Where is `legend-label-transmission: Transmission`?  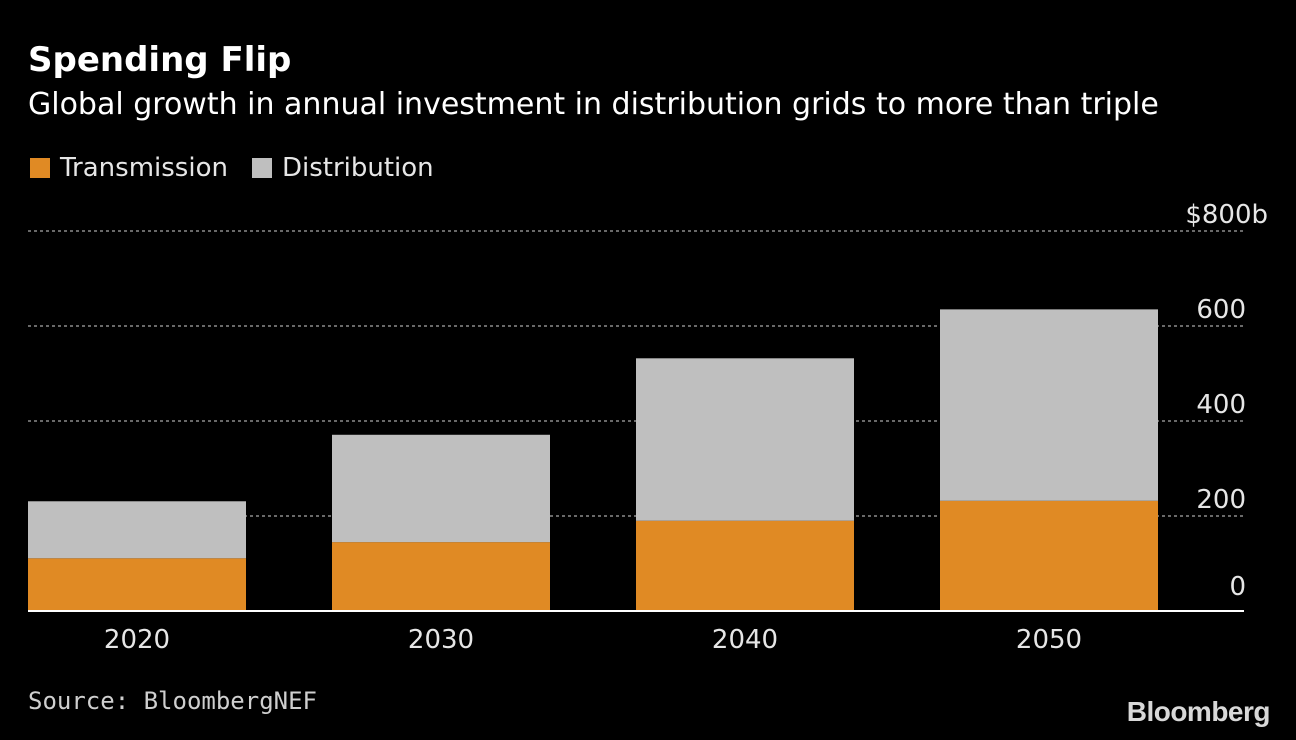 legend-label-transmission: Transmission is located at coordinates (144, 168).